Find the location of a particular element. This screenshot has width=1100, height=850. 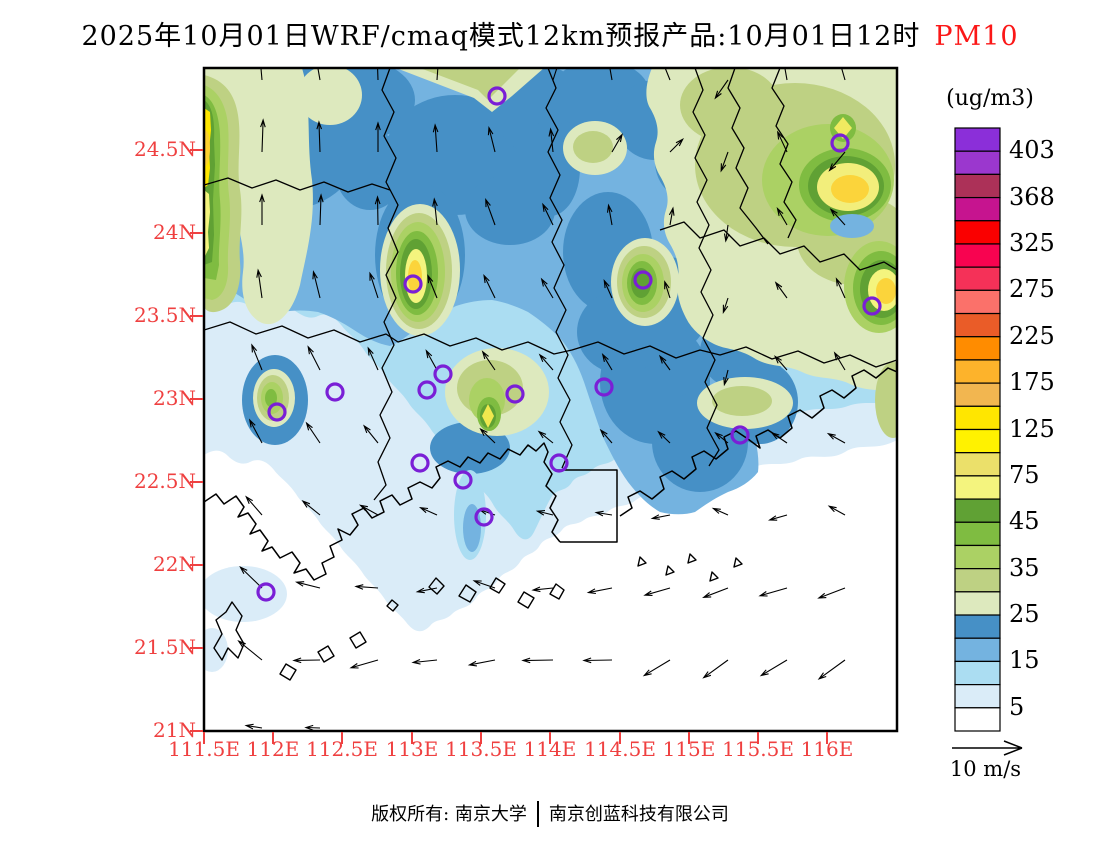

colorbar-tick-225: 225 is located at coordinates (1032, 335).